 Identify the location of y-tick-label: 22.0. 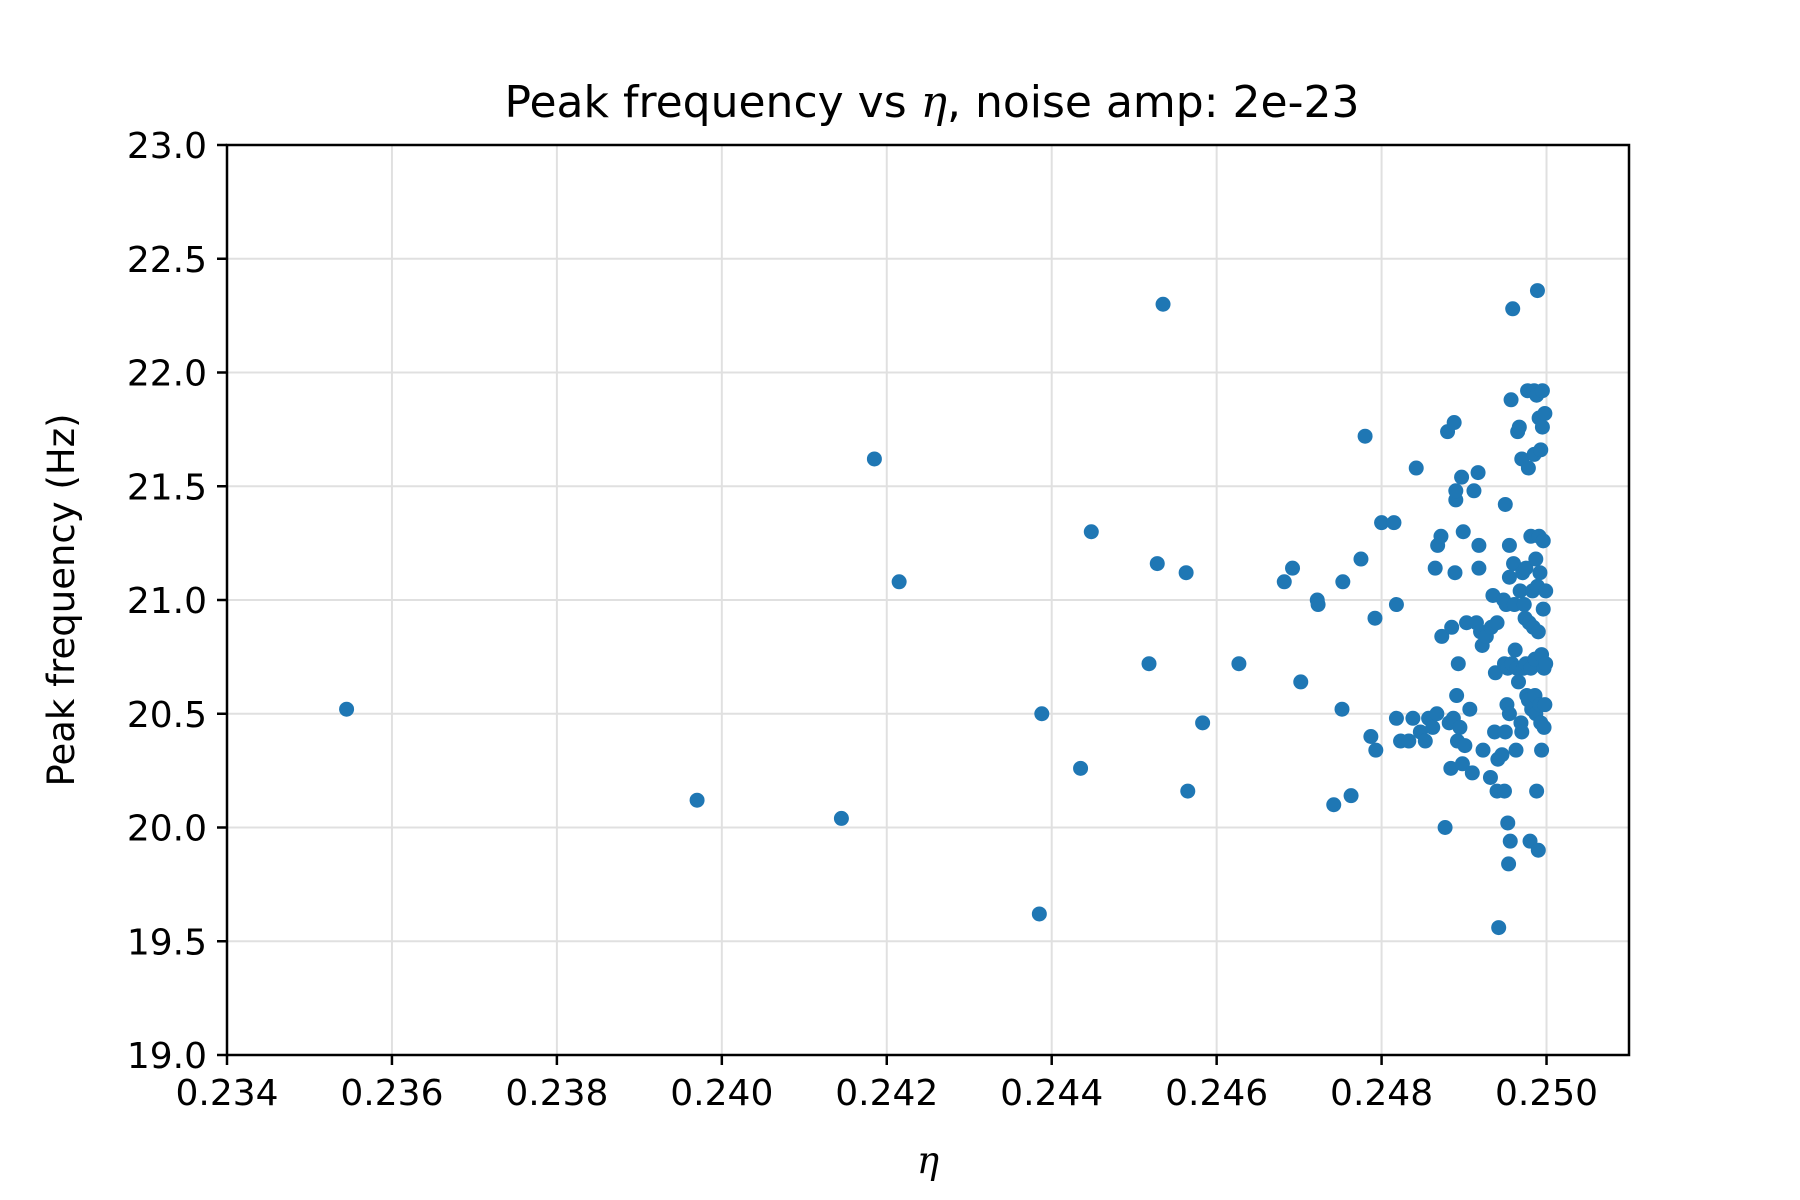
(167, 374).